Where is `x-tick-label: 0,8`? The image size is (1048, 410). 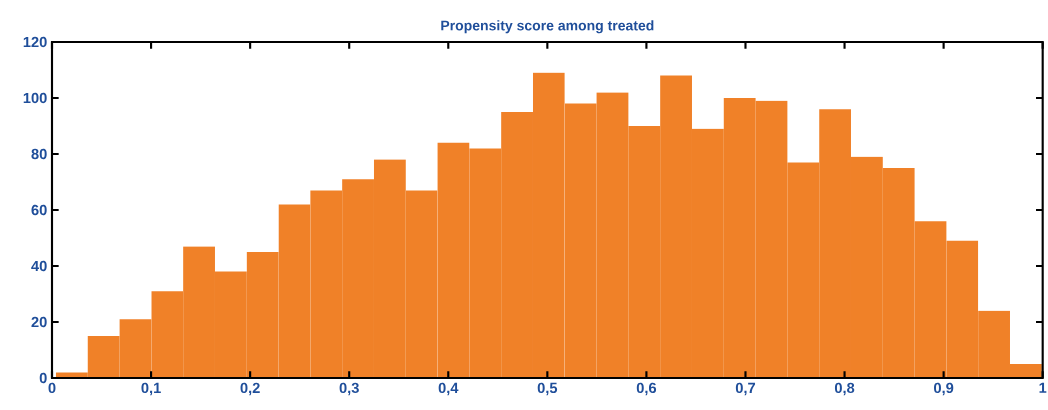 x-tick-label: 0,8 is located at coordinates (844, 389).